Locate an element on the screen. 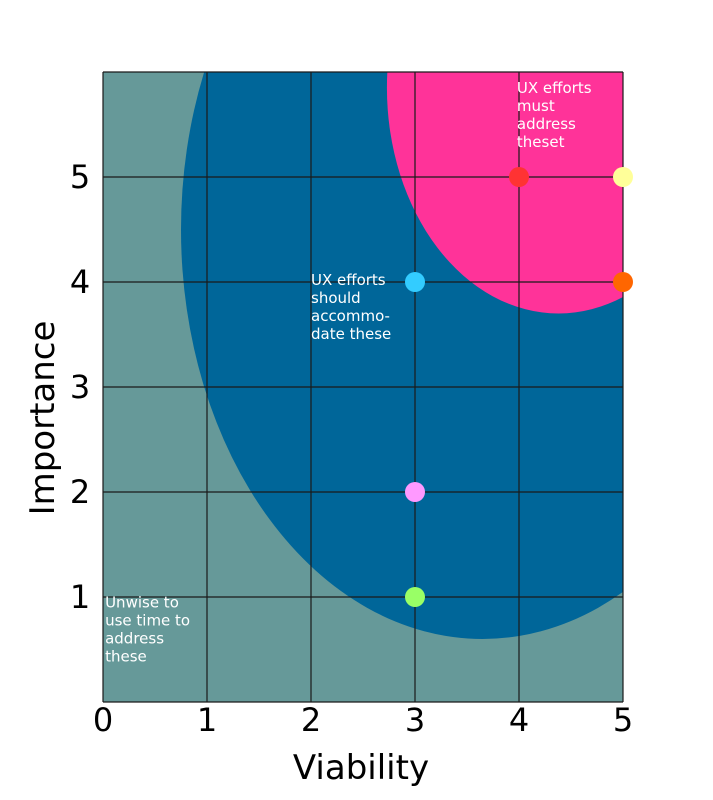  y-tick-label: 4 is located at coordinates (80, 282).